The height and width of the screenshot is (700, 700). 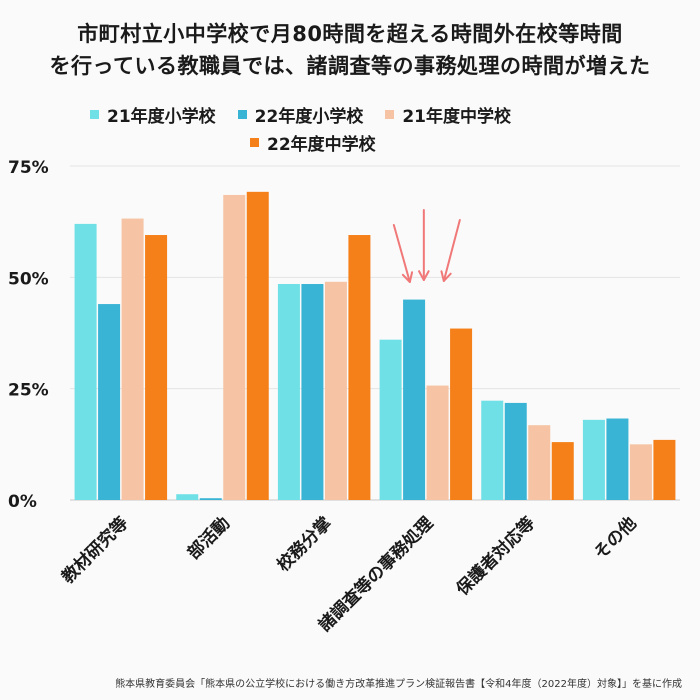 What do you see at coordinates (350, 66) in the screenshot?
I see `title-line-2: を行っている教職員では、諸調査等の事務処理の時間が増えた` at bounding box center [350, 66].